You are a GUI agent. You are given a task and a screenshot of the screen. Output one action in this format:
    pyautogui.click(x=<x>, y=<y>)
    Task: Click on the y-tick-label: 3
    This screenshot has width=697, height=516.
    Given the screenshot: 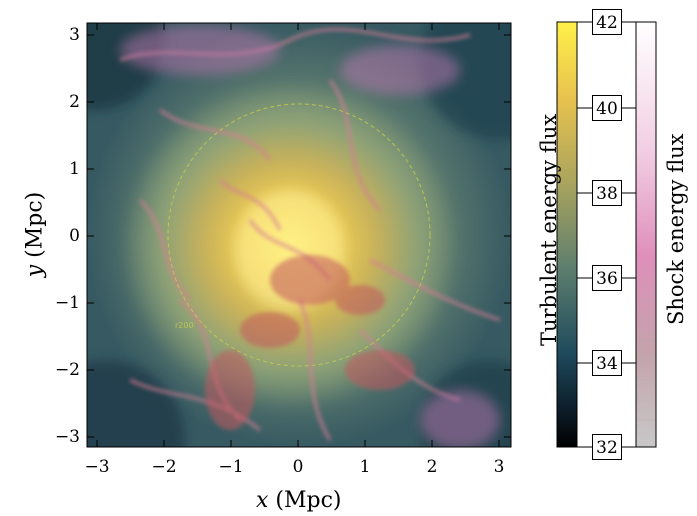 What is the action you would take?
    pyautogui.click(x=74, y=35)
    